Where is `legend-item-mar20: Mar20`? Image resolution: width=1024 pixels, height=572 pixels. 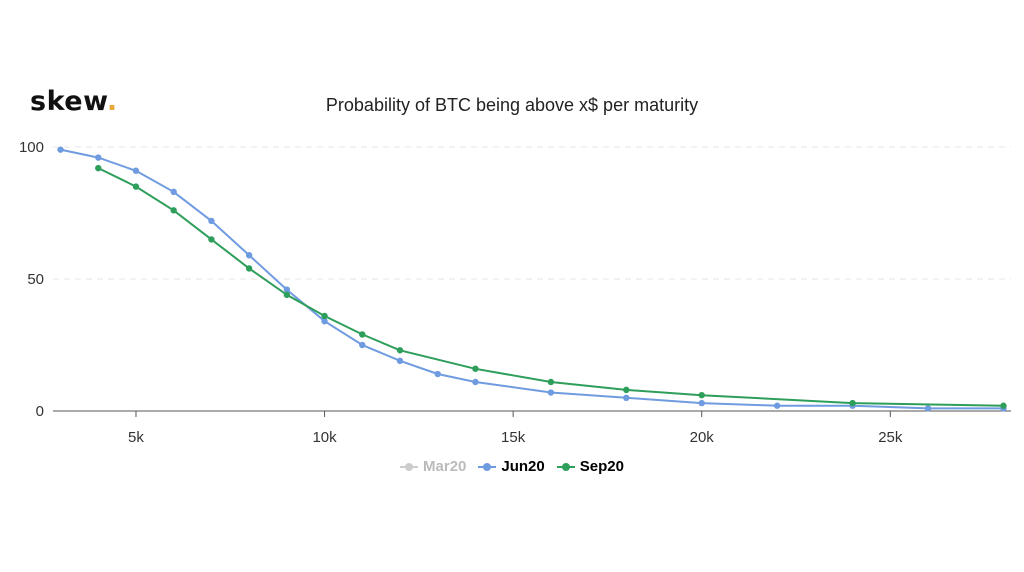 legend-item-mar20: Mar20 is located at coordinates (433, 466).